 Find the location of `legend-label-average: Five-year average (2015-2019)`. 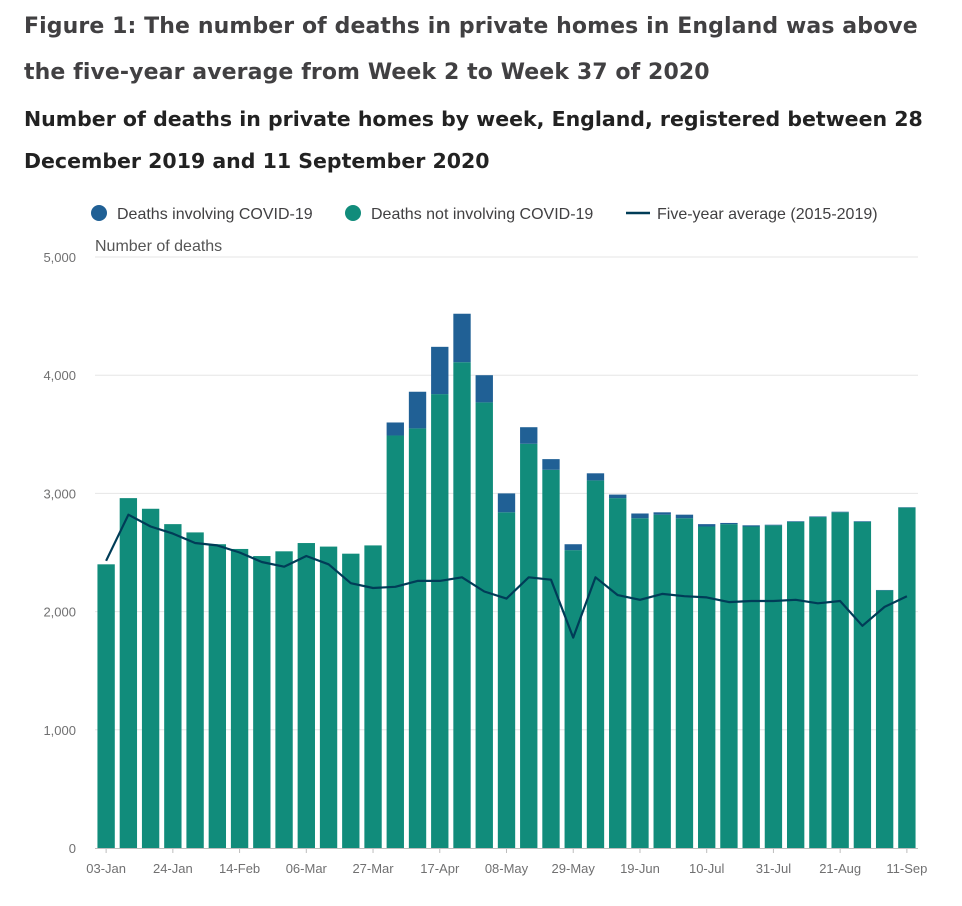

legend-label-average: Five-year average (2015-2019) is located at coordinates (767, 214).